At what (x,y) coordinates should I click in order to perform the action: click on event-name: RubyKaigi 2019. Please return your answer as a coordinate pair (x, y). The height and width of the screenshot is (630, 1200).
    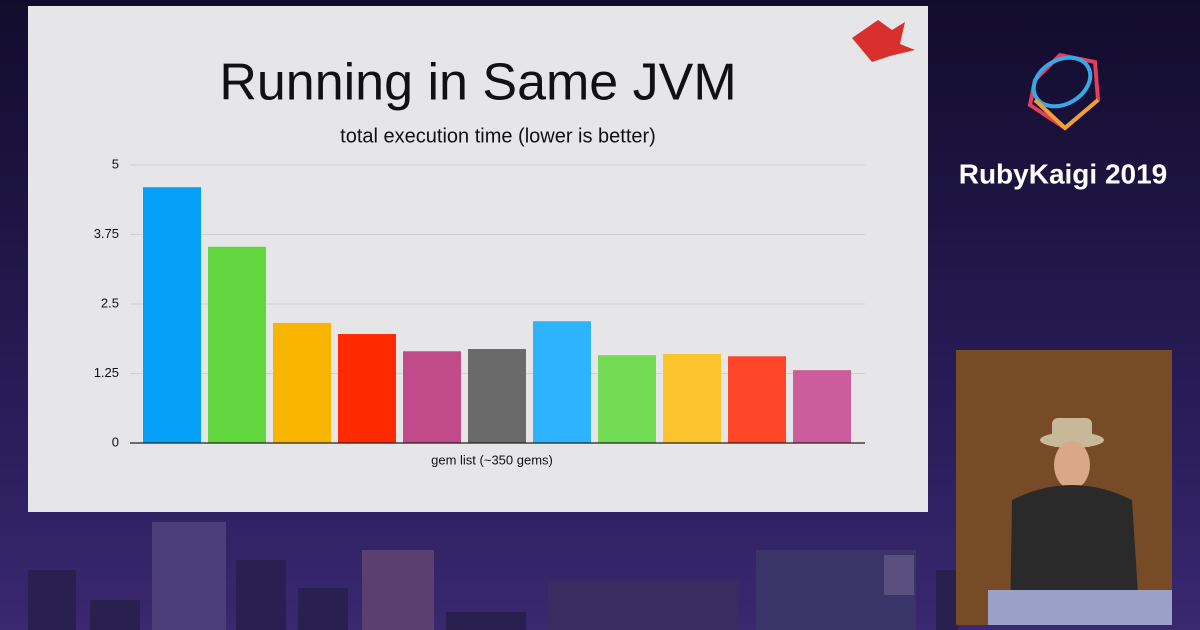
    Looking at the image, I should click on (1063, 173).